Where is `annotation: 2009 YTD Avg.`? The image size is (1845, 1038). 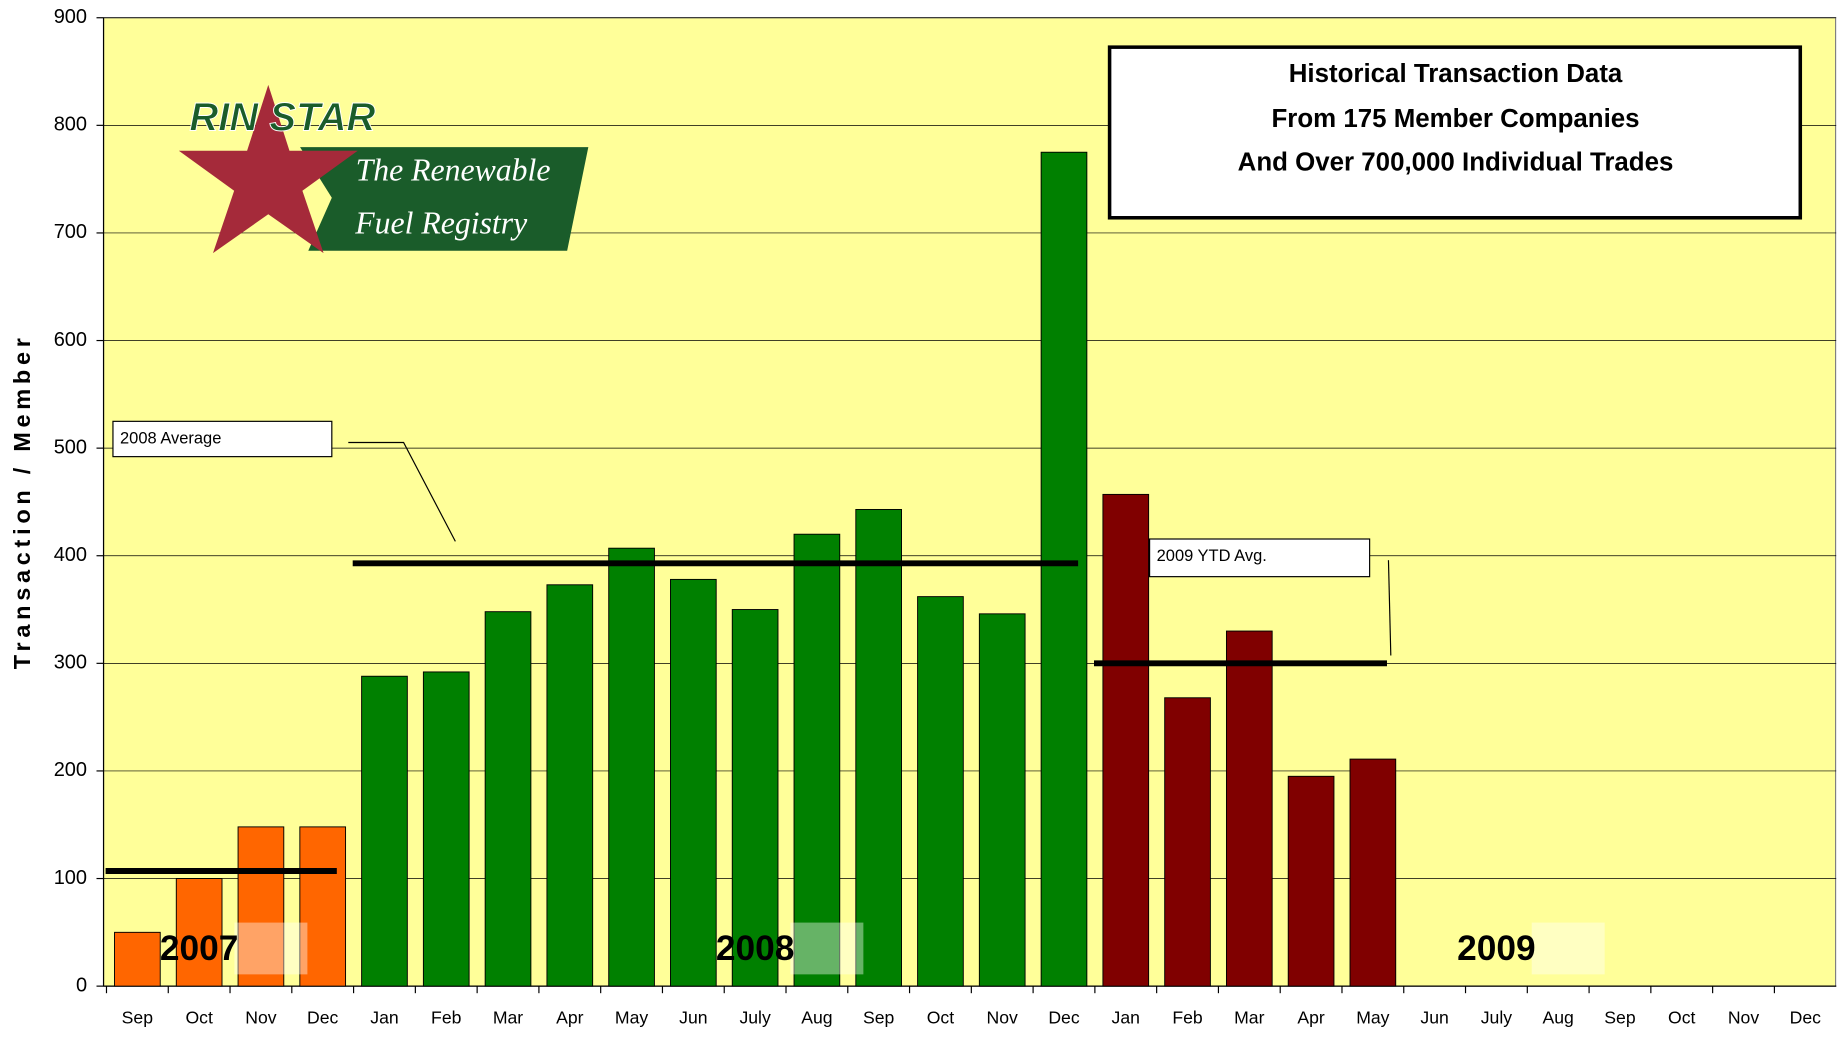
annotation: 2009 YTD Avg. is located at coordinates (1212, 556).